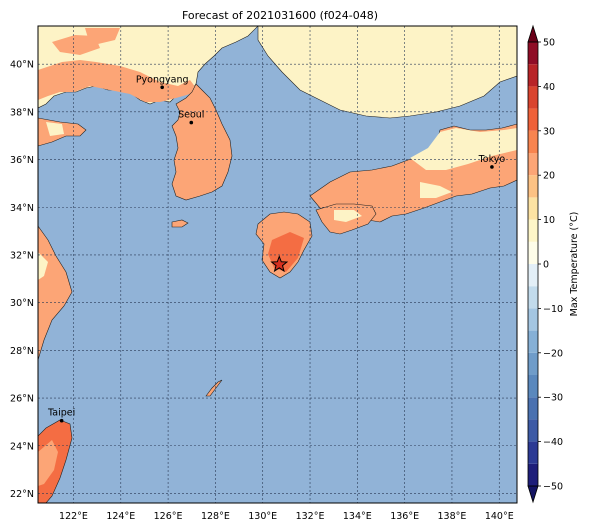 The width and height of the screenshot is (592, 529). What do you see at coordinates (22, 494) in the screenshot?
I see `lat-tick-label: 22°N` at bounding box center [22, 494].